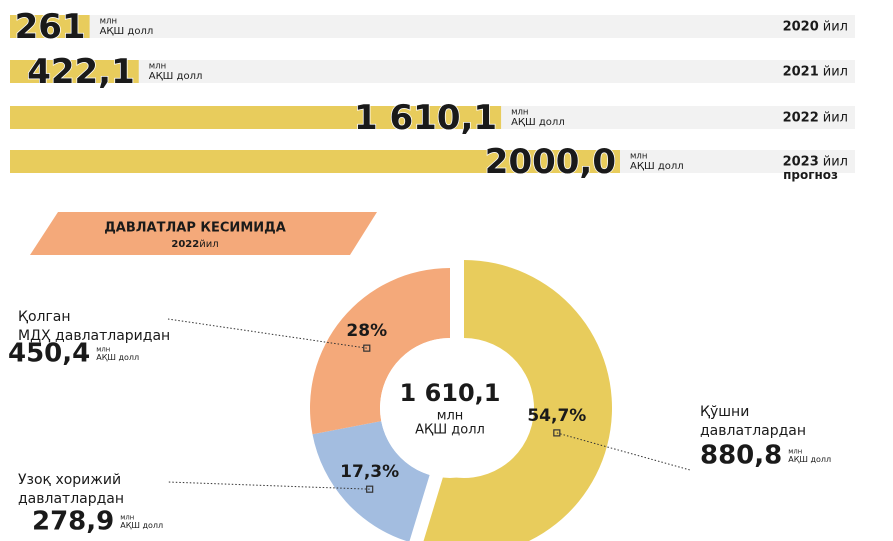 The height and width of the screenshot is (541, 893). Describe the element at coordinates (94, 336) in the screenshot. I see `segment-name: МДҲ давлатларидан` at that location.